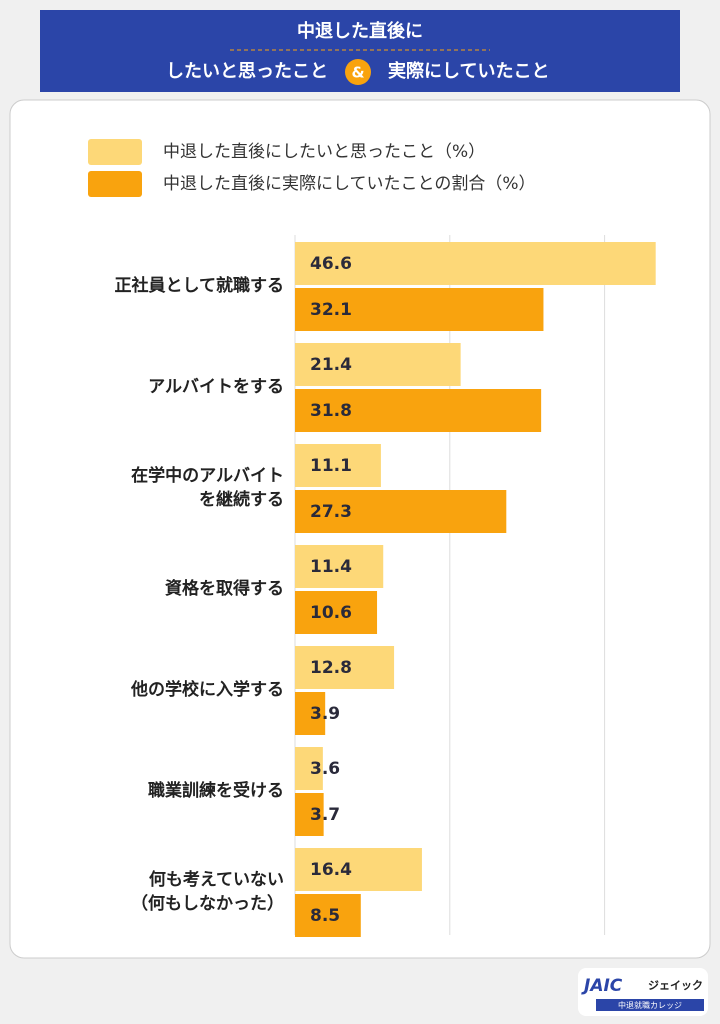 The image size is (720, 1024). What do you see at coordinates (216, 387) in the screenshot?
I see `y-tick-label: アルバイトをする` at bounding box center [216, 387].